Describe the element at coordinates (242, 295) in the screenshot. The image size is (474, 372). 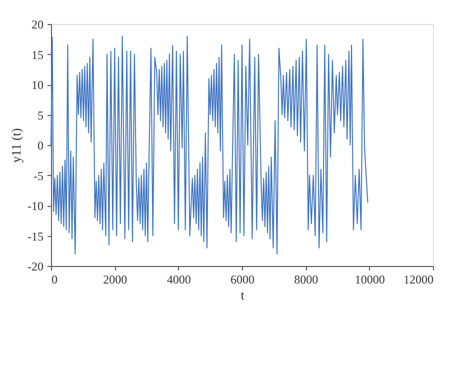
I see `x-axis-title: t` at that location.